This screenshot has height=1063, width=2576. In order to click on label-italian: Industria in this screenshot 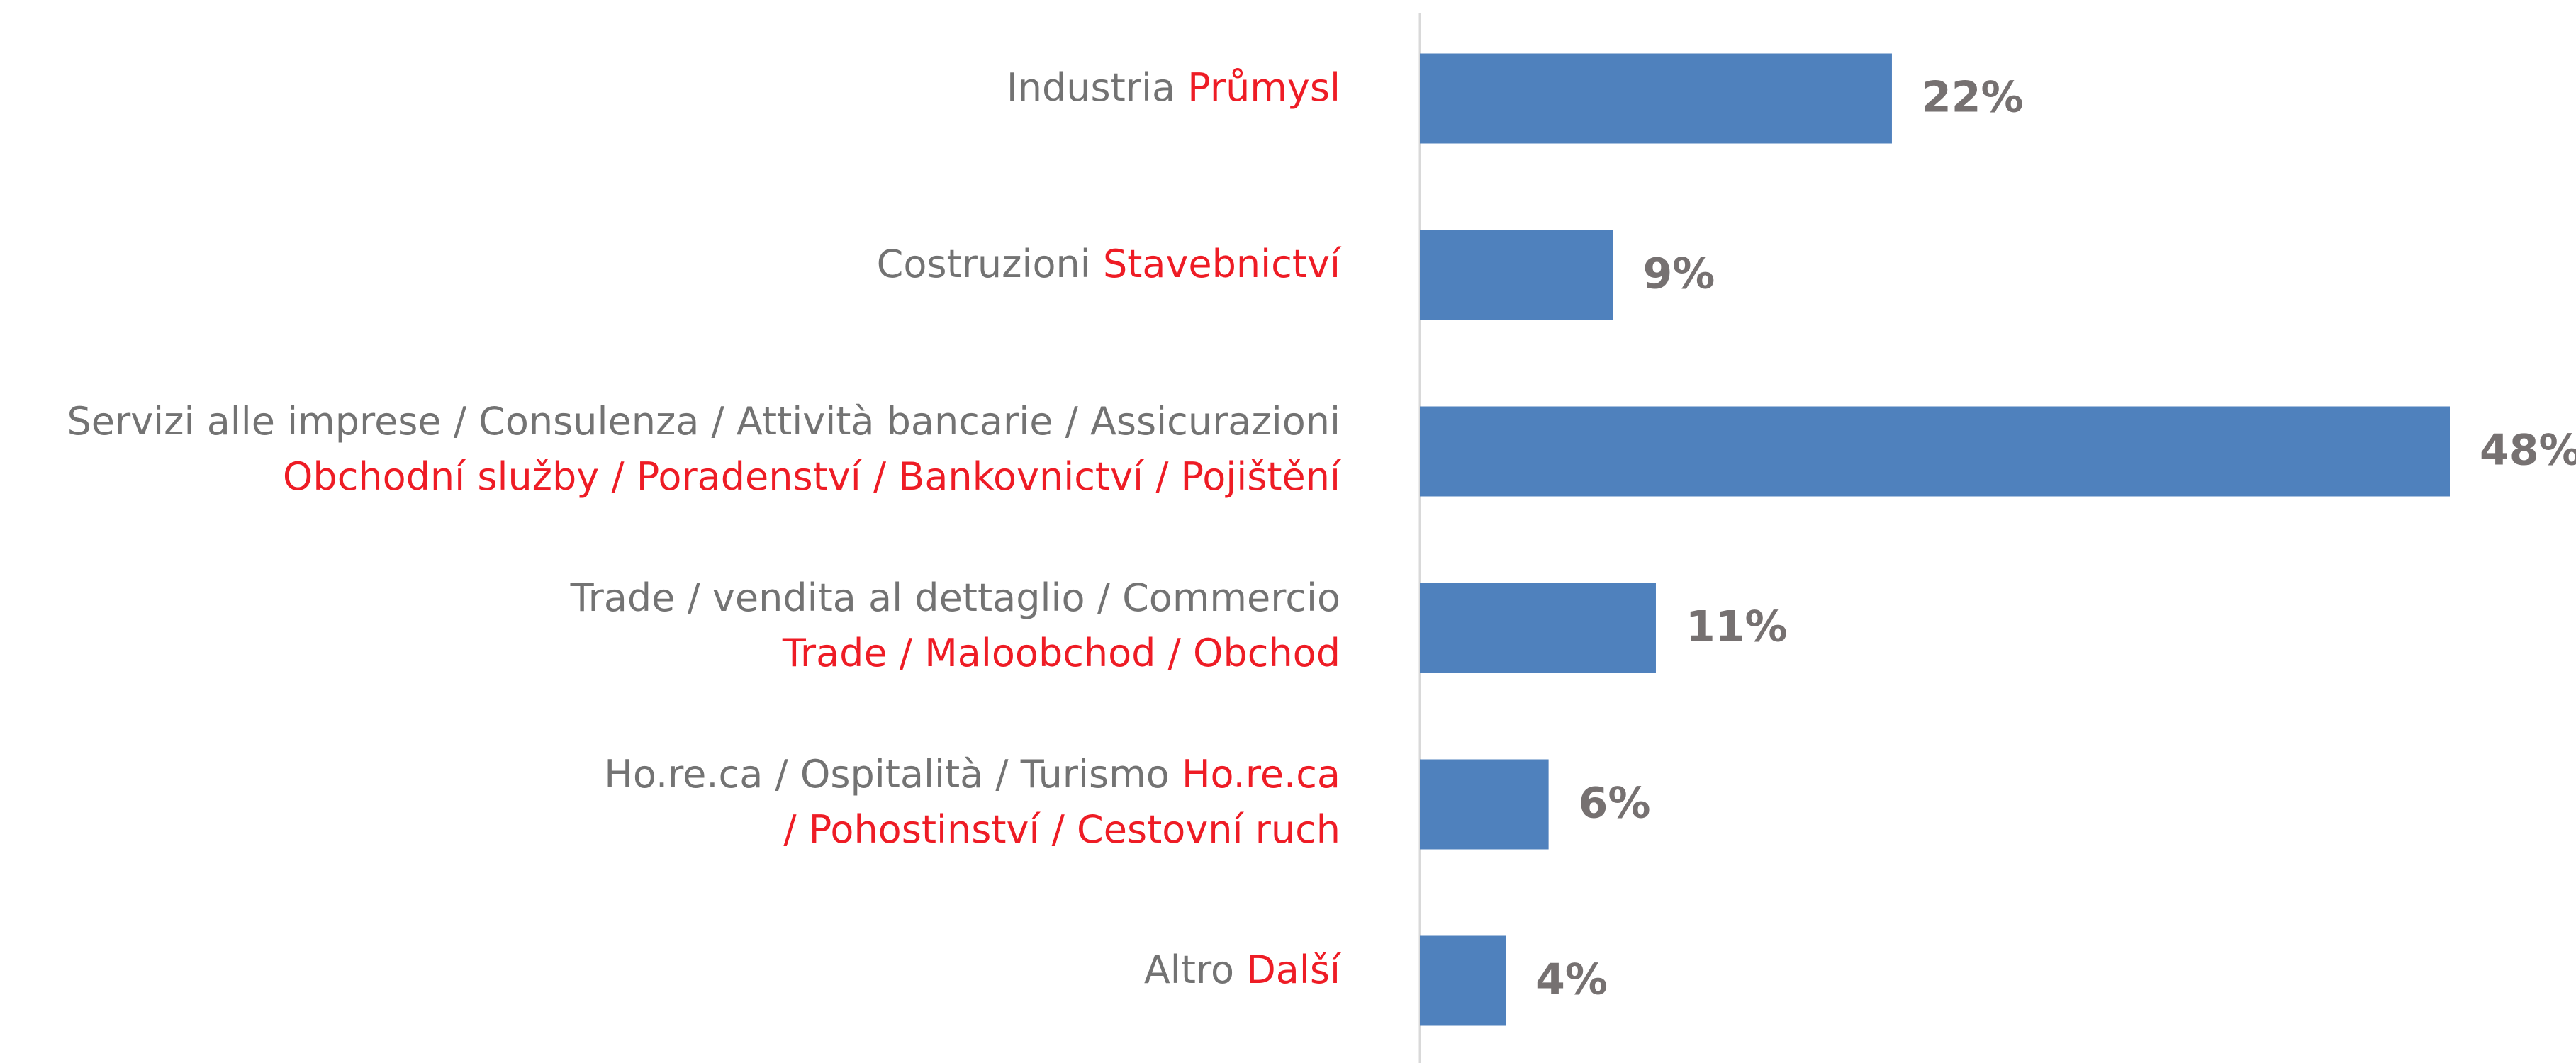, I will do `click(1091, 87)`.